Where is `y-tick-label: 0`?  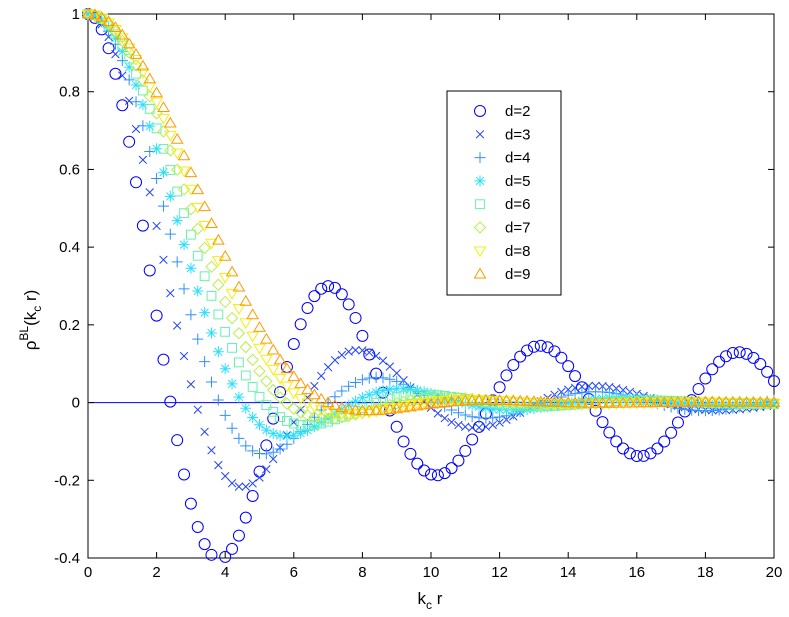
y-tick-label: 0 is located at coordinates (76, 403).